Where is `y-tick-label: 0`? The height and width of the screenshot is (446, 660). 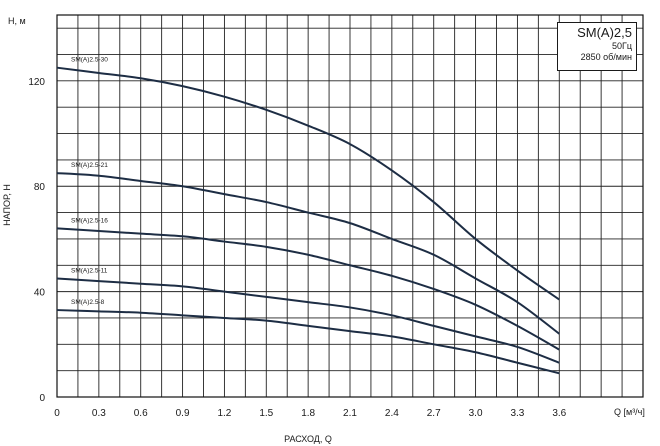 y-tick-label: 0 is located at coordinates (42, 398).